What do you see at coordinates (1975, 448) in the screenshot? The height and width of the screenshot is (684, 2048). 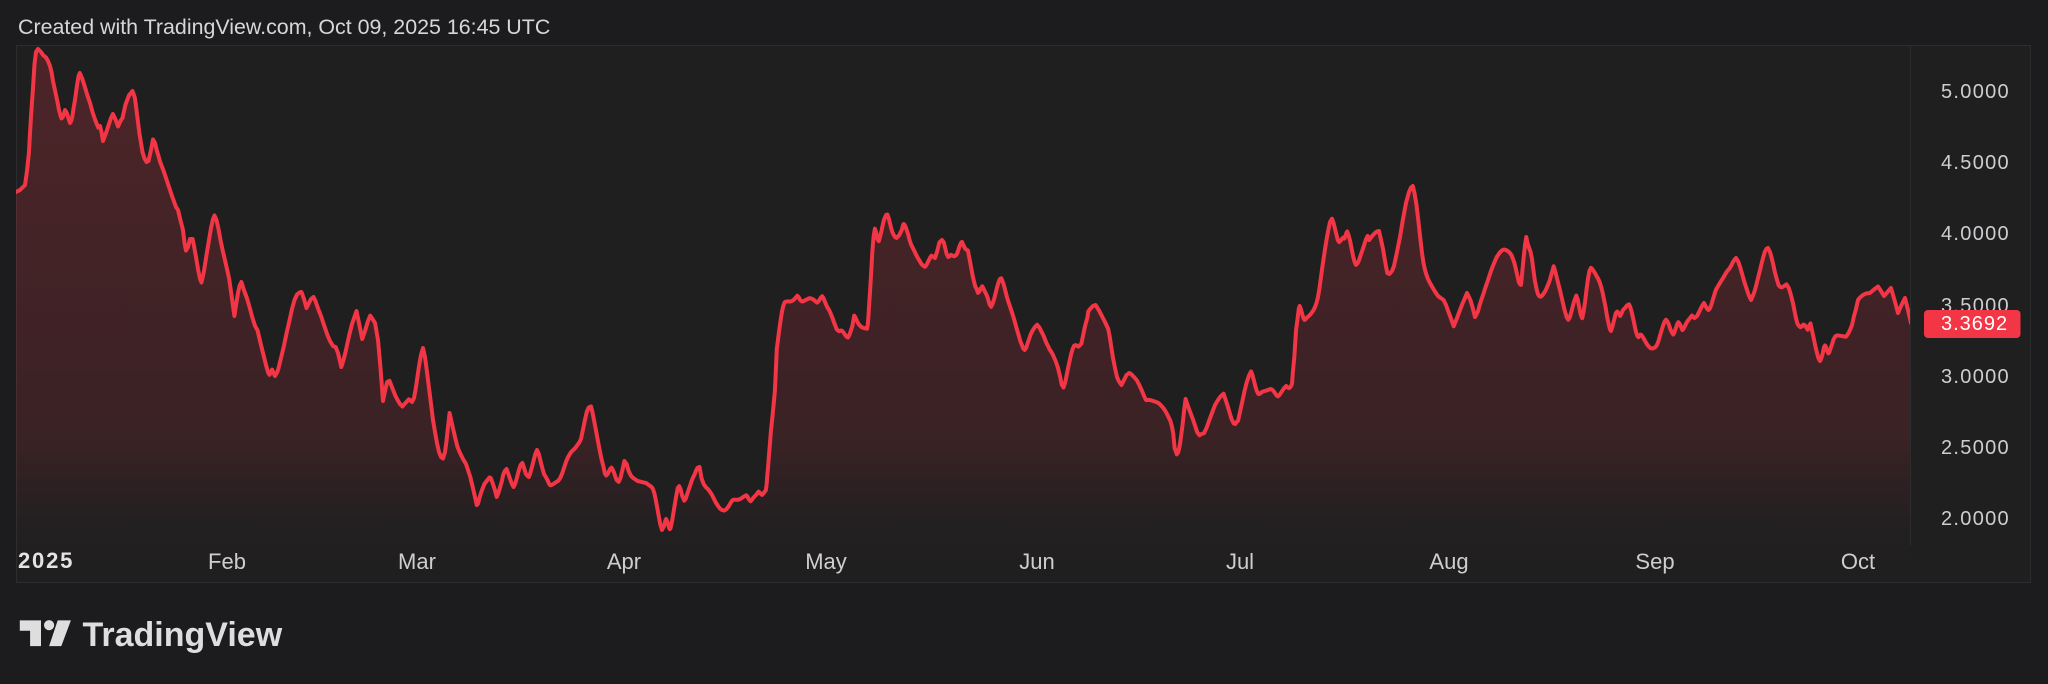 I see `svg-text: 2.5000` at bounding box center [1975, 448].